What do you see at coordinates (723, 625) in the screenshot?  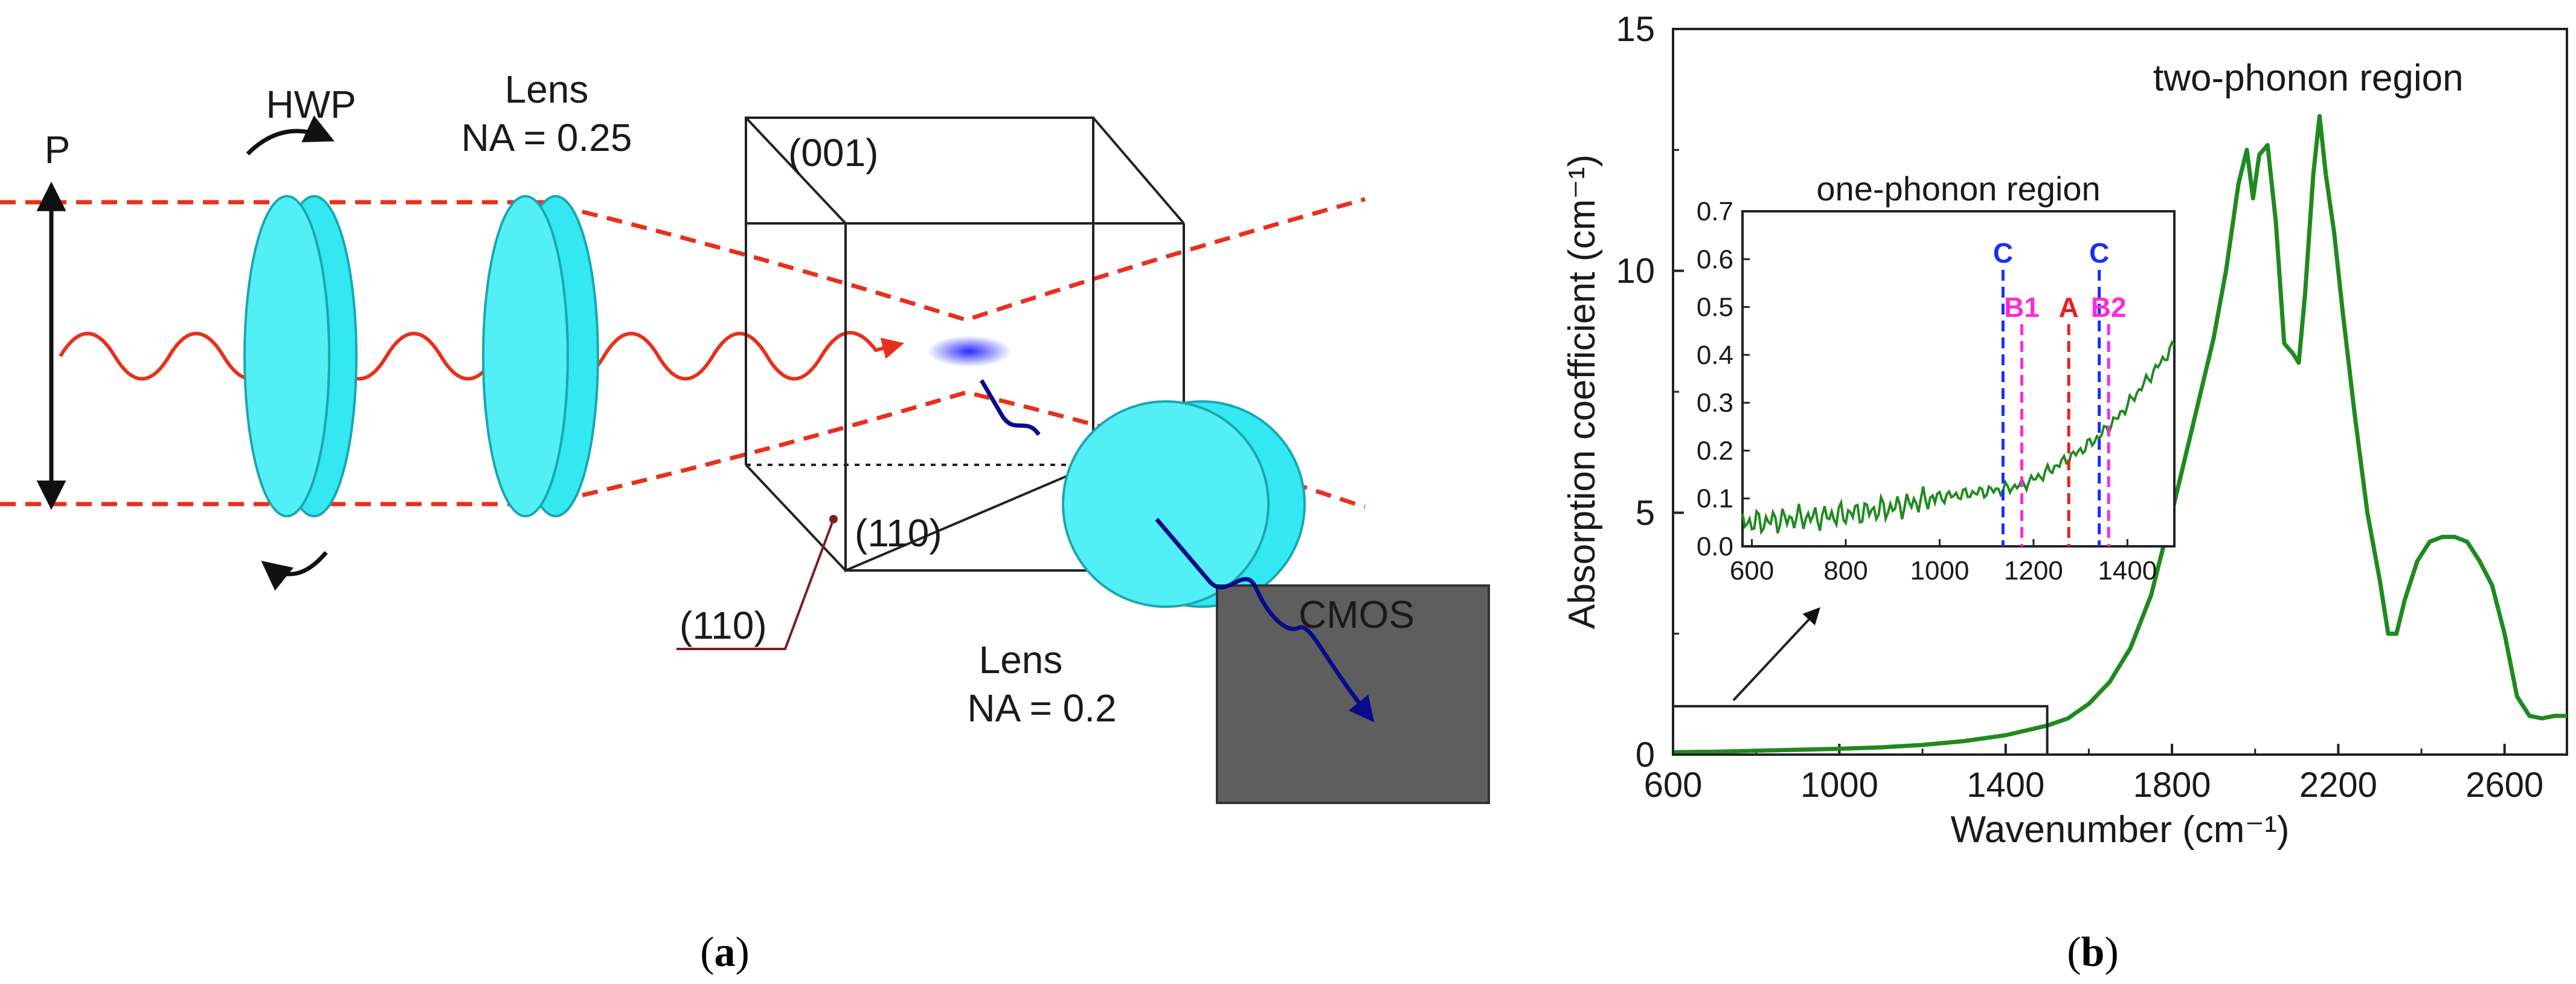 I see `face-110-side-label: (110)` at bounding box center [723, 625].